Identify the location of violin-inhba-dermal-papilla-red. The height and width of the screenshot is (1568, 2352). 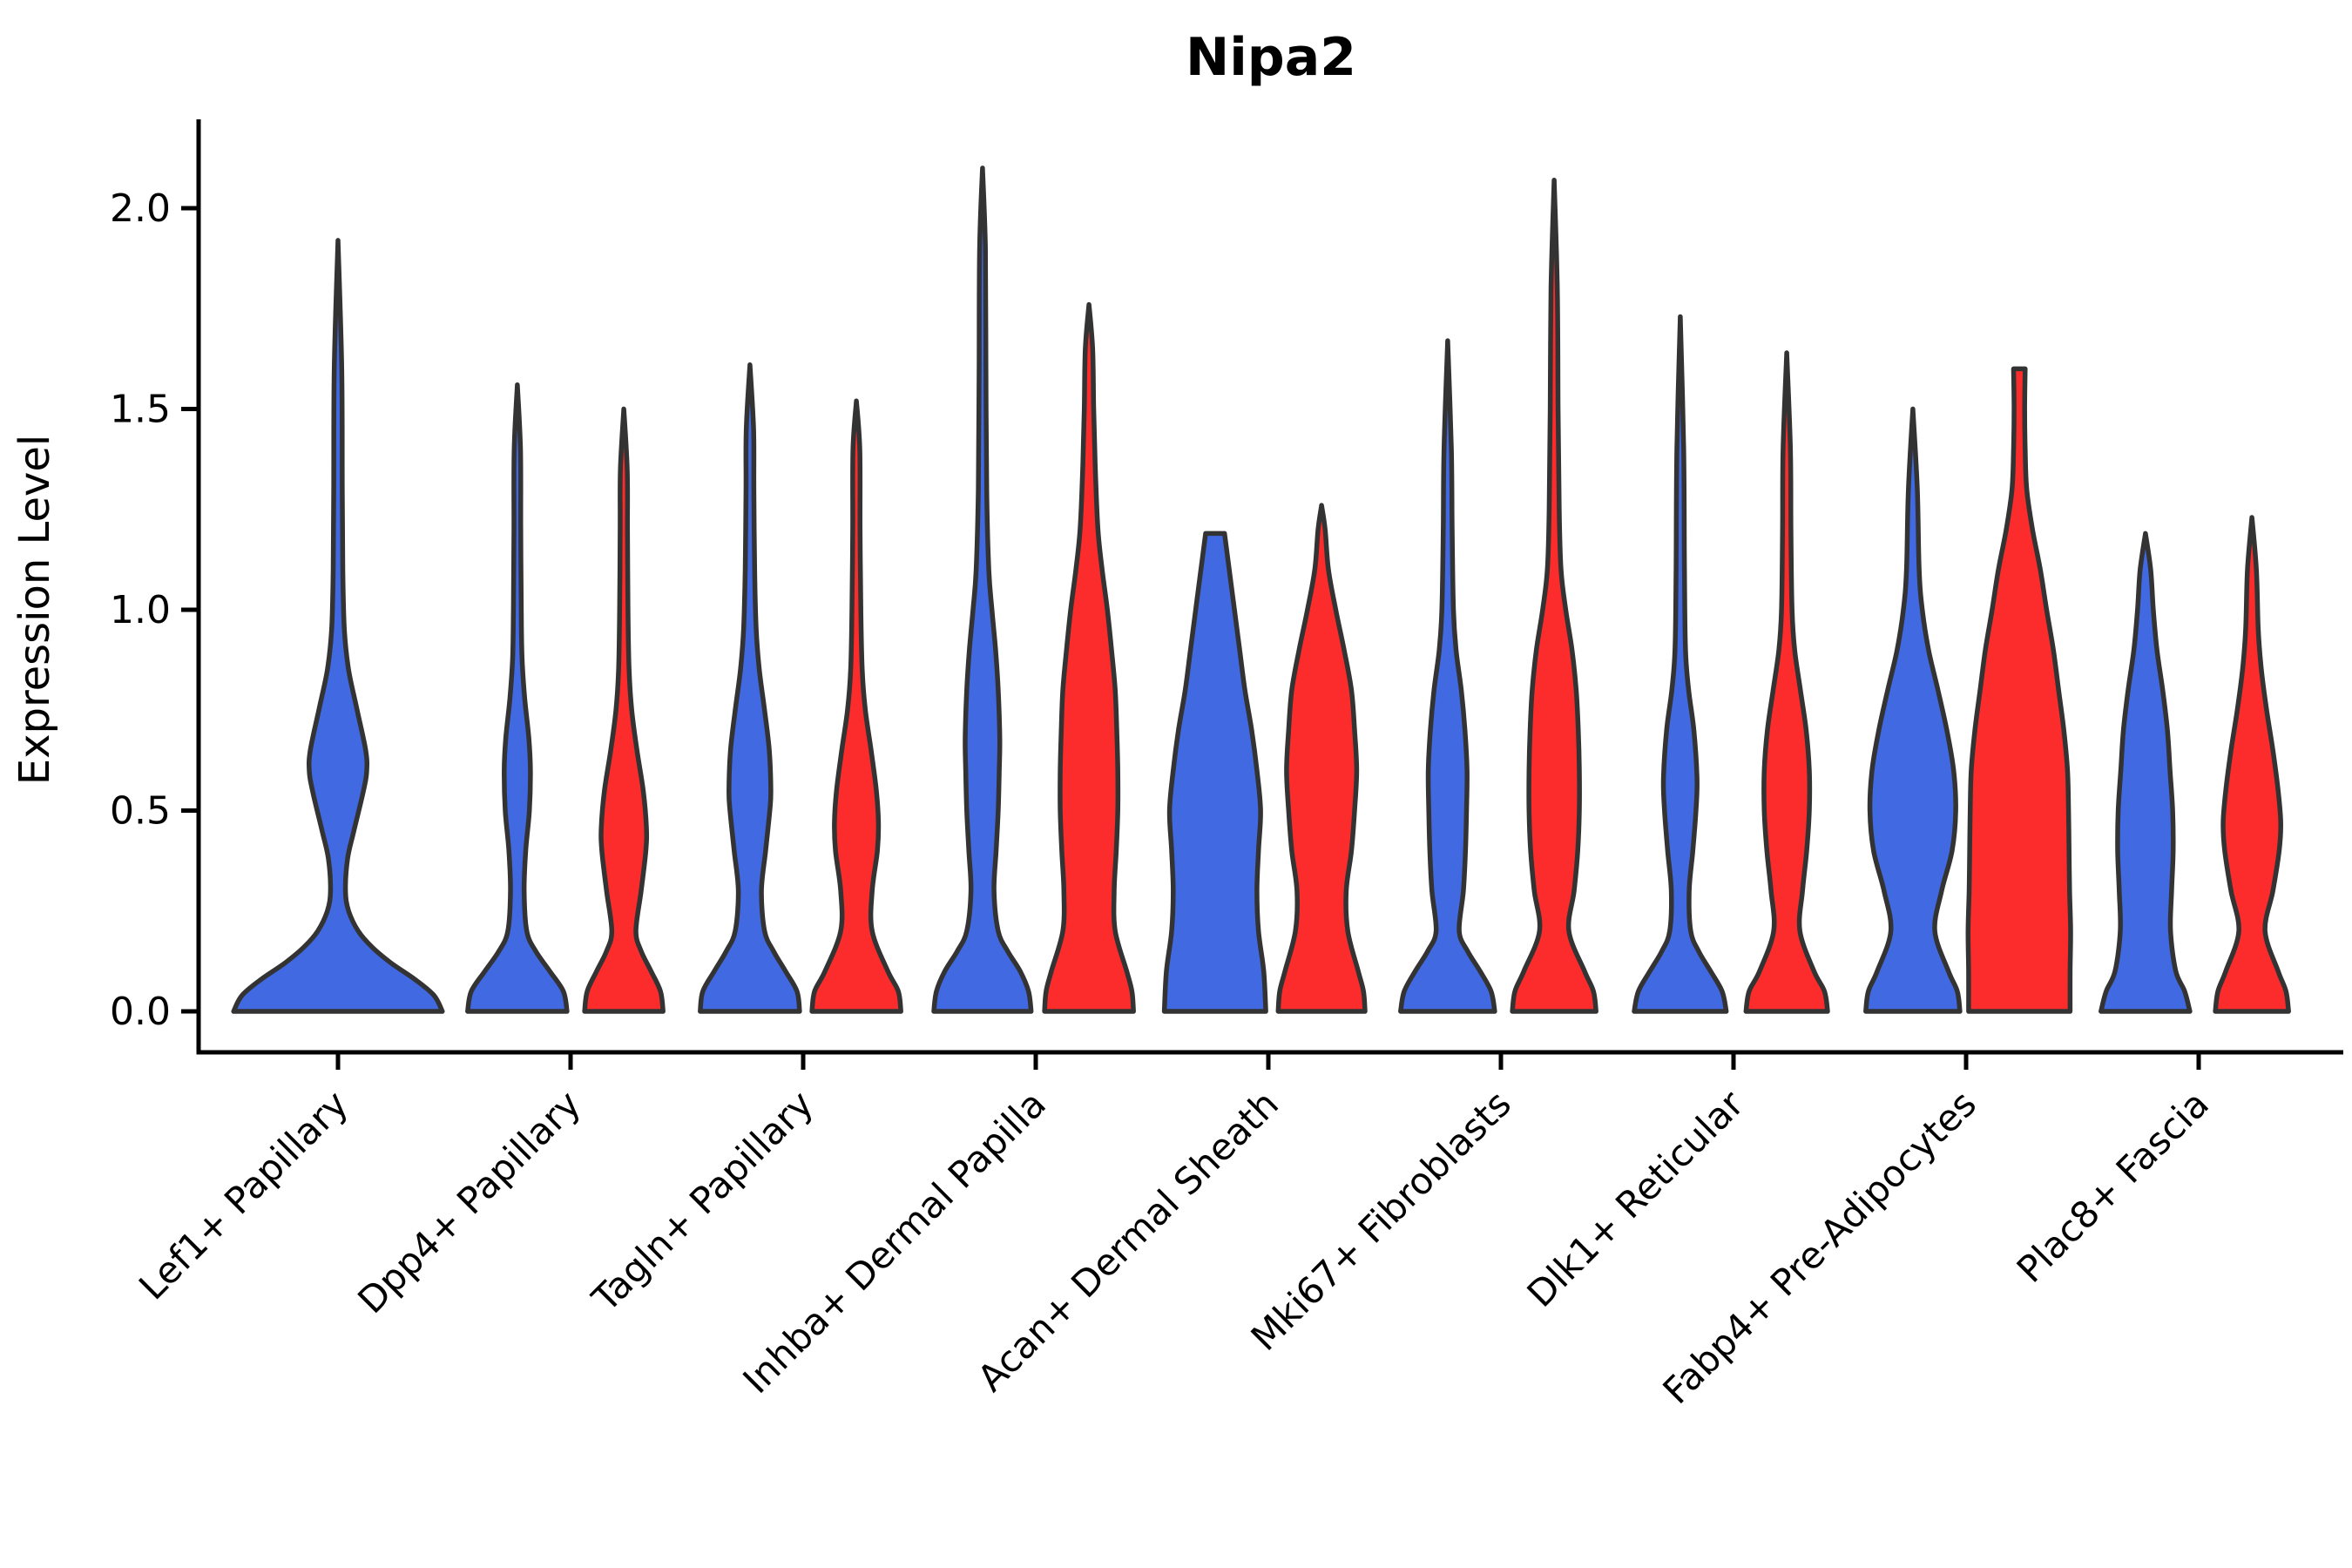
(1089, 657).